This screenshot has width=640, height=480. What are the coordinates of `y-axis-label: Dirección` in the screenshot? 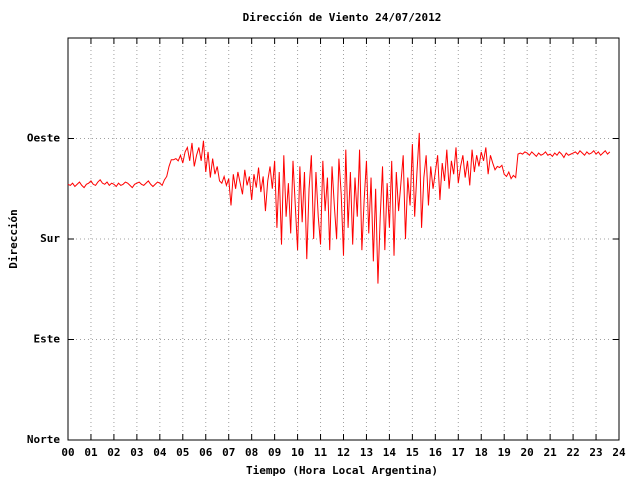 It's located at (13, 239).